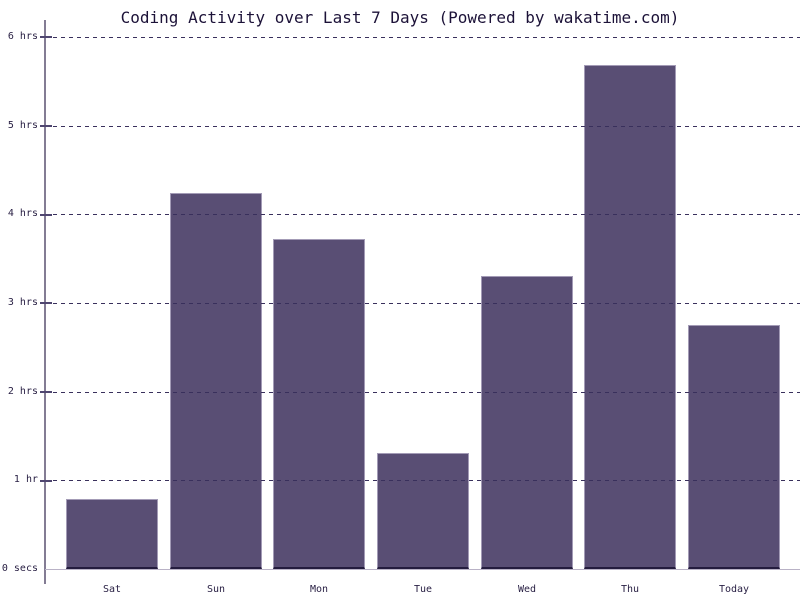  I want to click on y-tick-label-5: 5 hrs, so click(22, 125).